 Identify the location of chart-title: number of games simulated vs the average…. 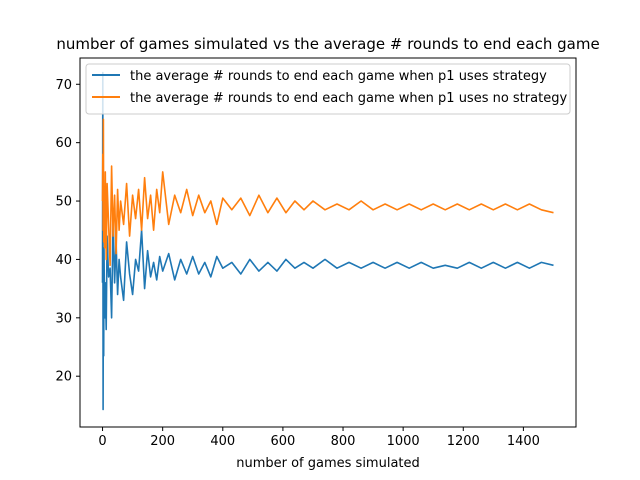
(327, 44).